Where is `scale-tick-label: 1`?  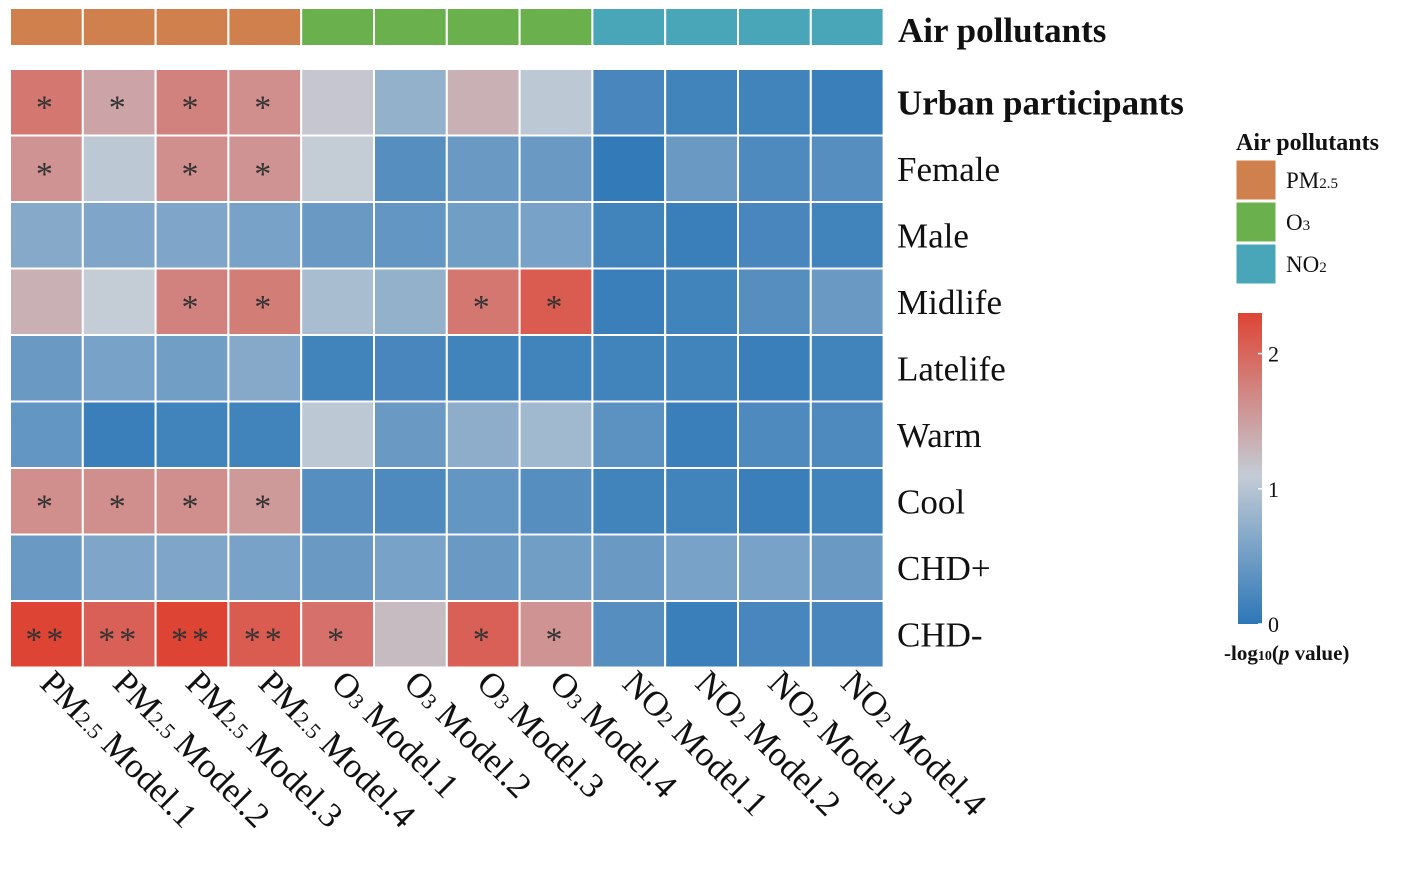 scale-tick-label: 1 is located at coordinates (1273, 489).